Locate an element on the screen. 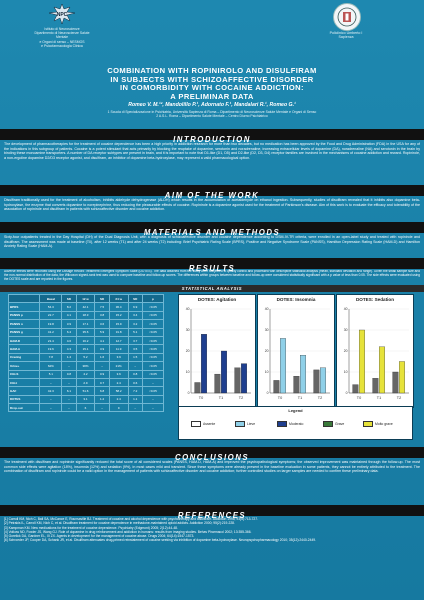 The image size is (424, 600). table-header-cell: Basal is located at coordinates (51, 298).